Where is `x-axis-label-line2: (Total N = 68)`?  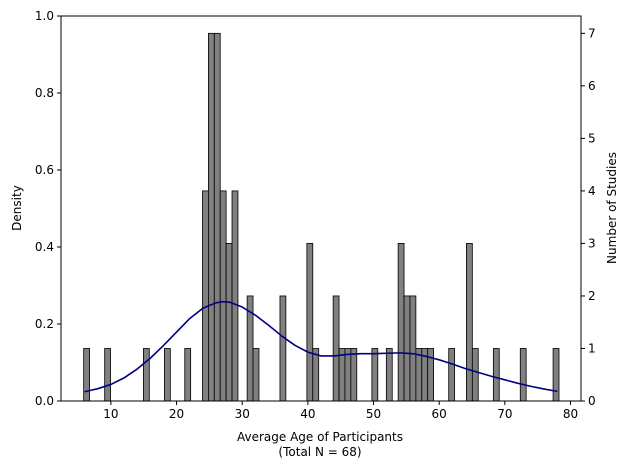
x-axis-label-line2: (Total N = 68) is located at coordinates (319, 452).